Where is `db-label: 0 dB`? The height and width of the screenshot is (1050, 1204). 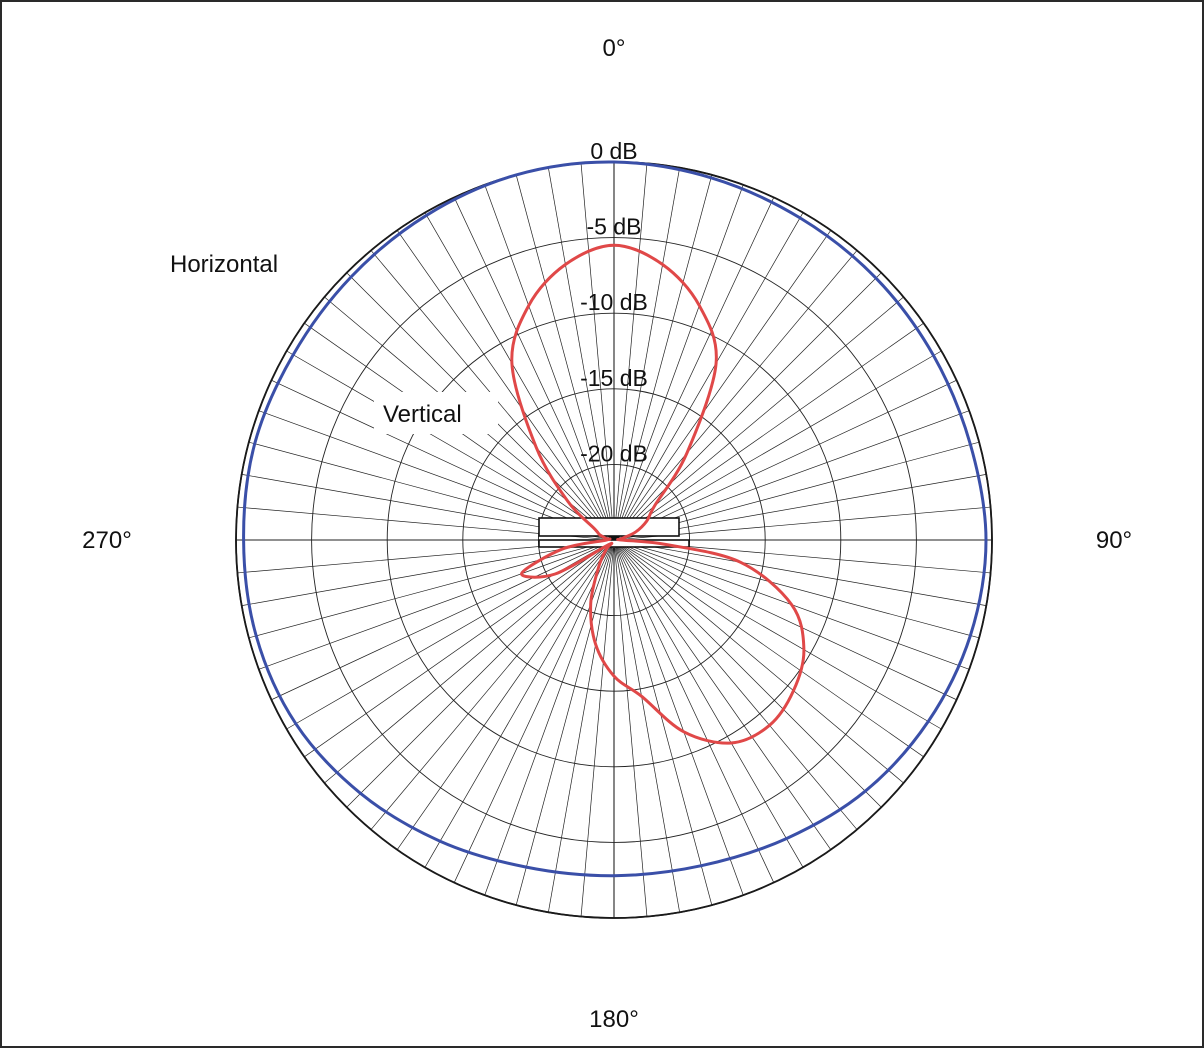 db-label: 0 dB is located at coordinates (613, 151).